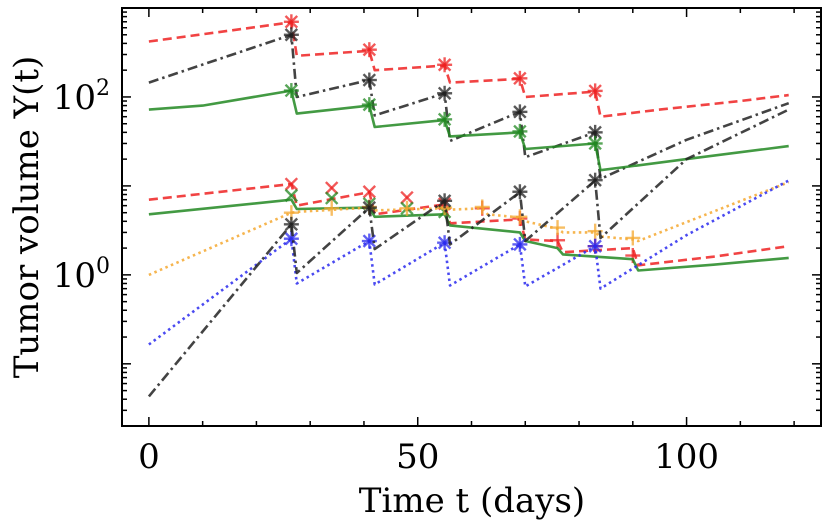  Describe the element at coordinates (81, 275) in the screenshot. I see `y-tick-label: 10⁰` at that location.